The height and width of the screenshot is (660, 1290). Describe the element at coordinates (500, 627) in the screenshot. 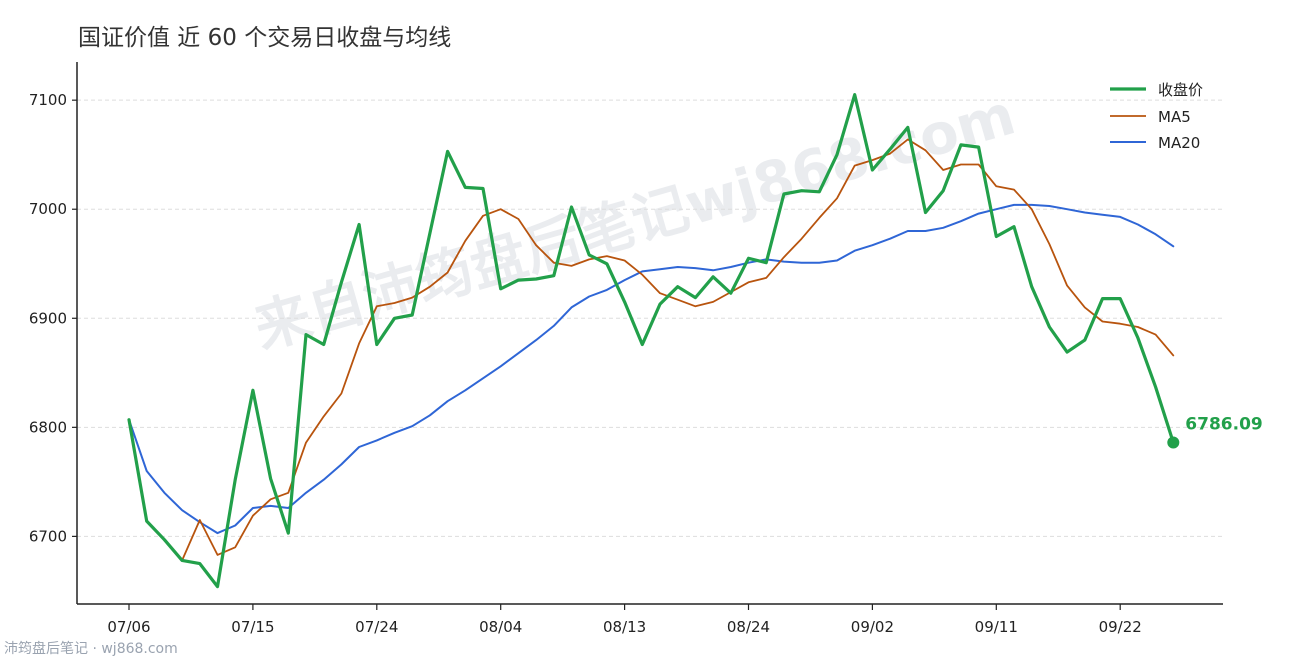

I see `x-tick-label: 08/04` at that location.